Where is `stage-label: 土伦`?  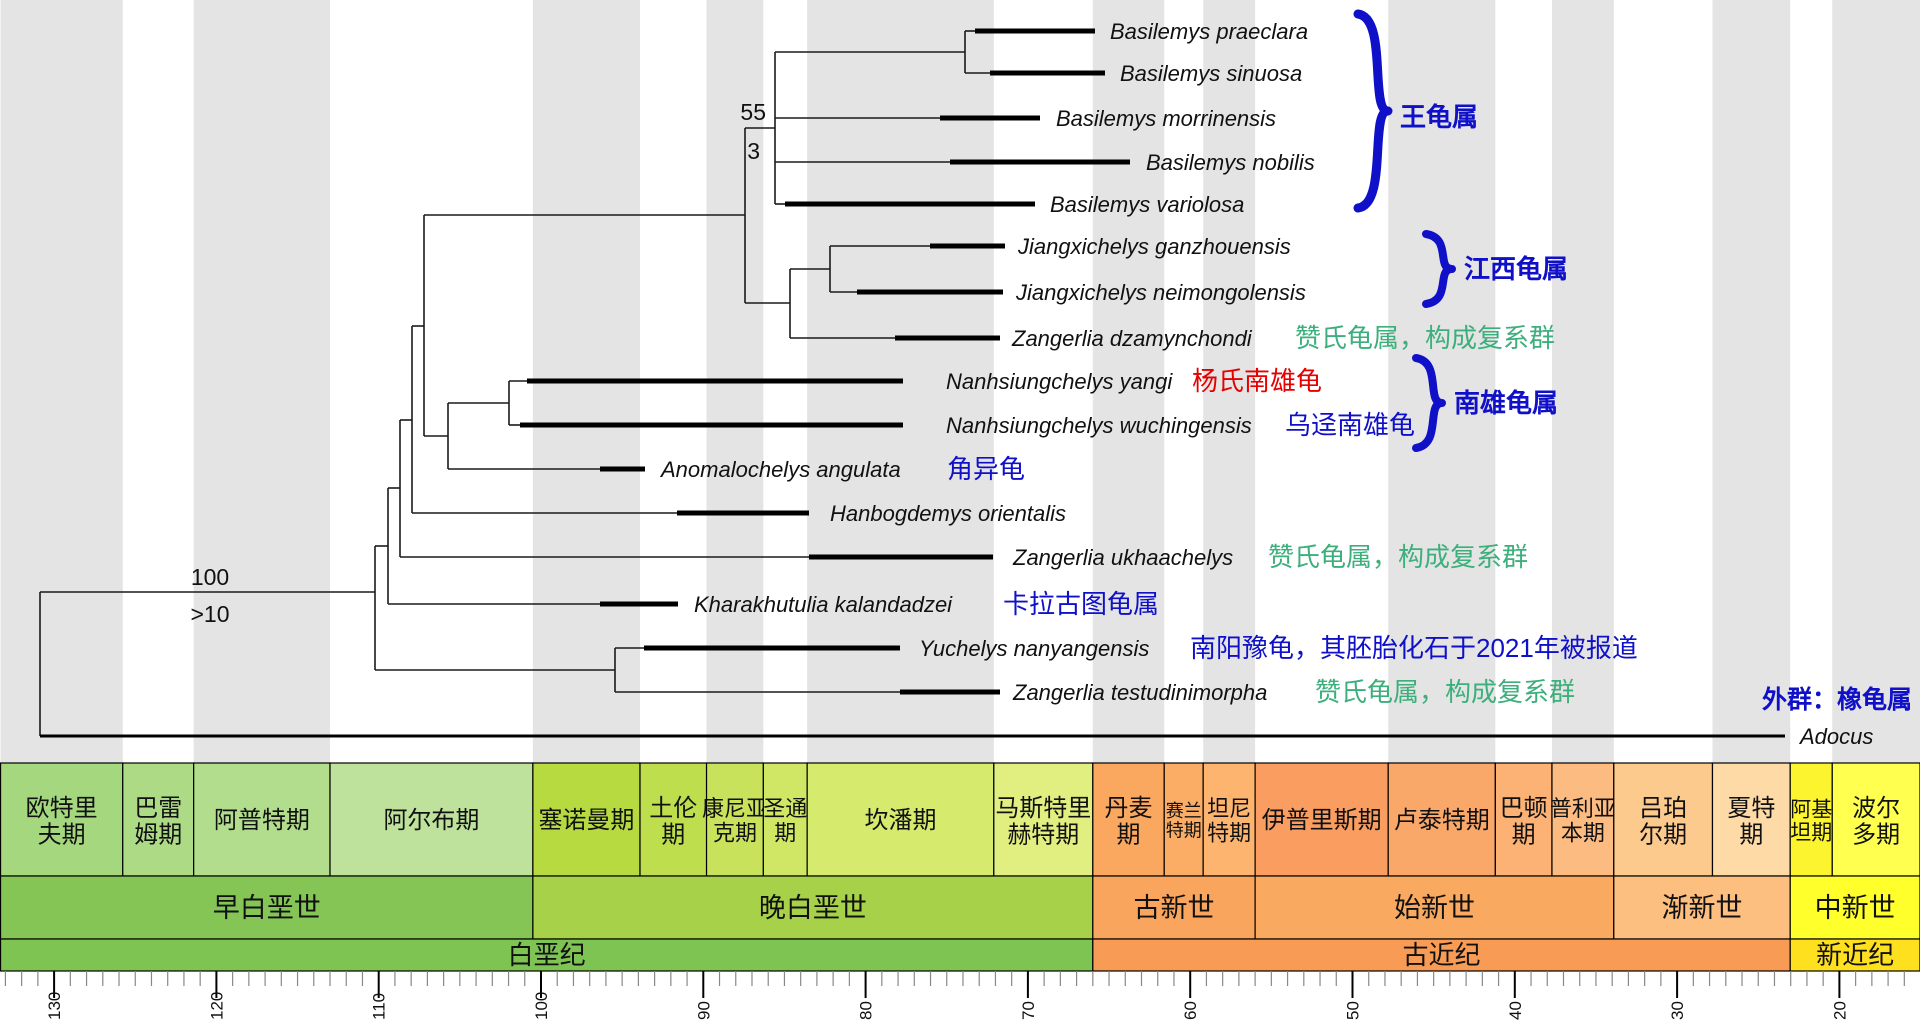 stage-label: 土伦 is located at coordinates (673, 808).